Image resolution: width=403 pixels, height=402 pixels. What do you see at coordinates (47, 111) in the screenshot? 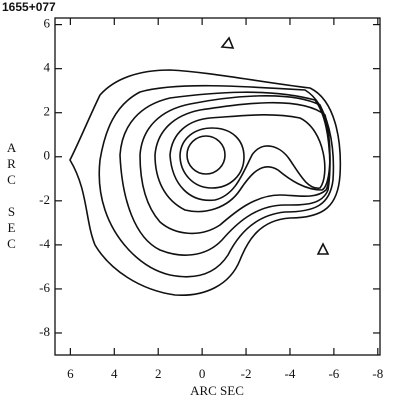
I see `y-tick-label: 2` at bounding box center [47, 111].